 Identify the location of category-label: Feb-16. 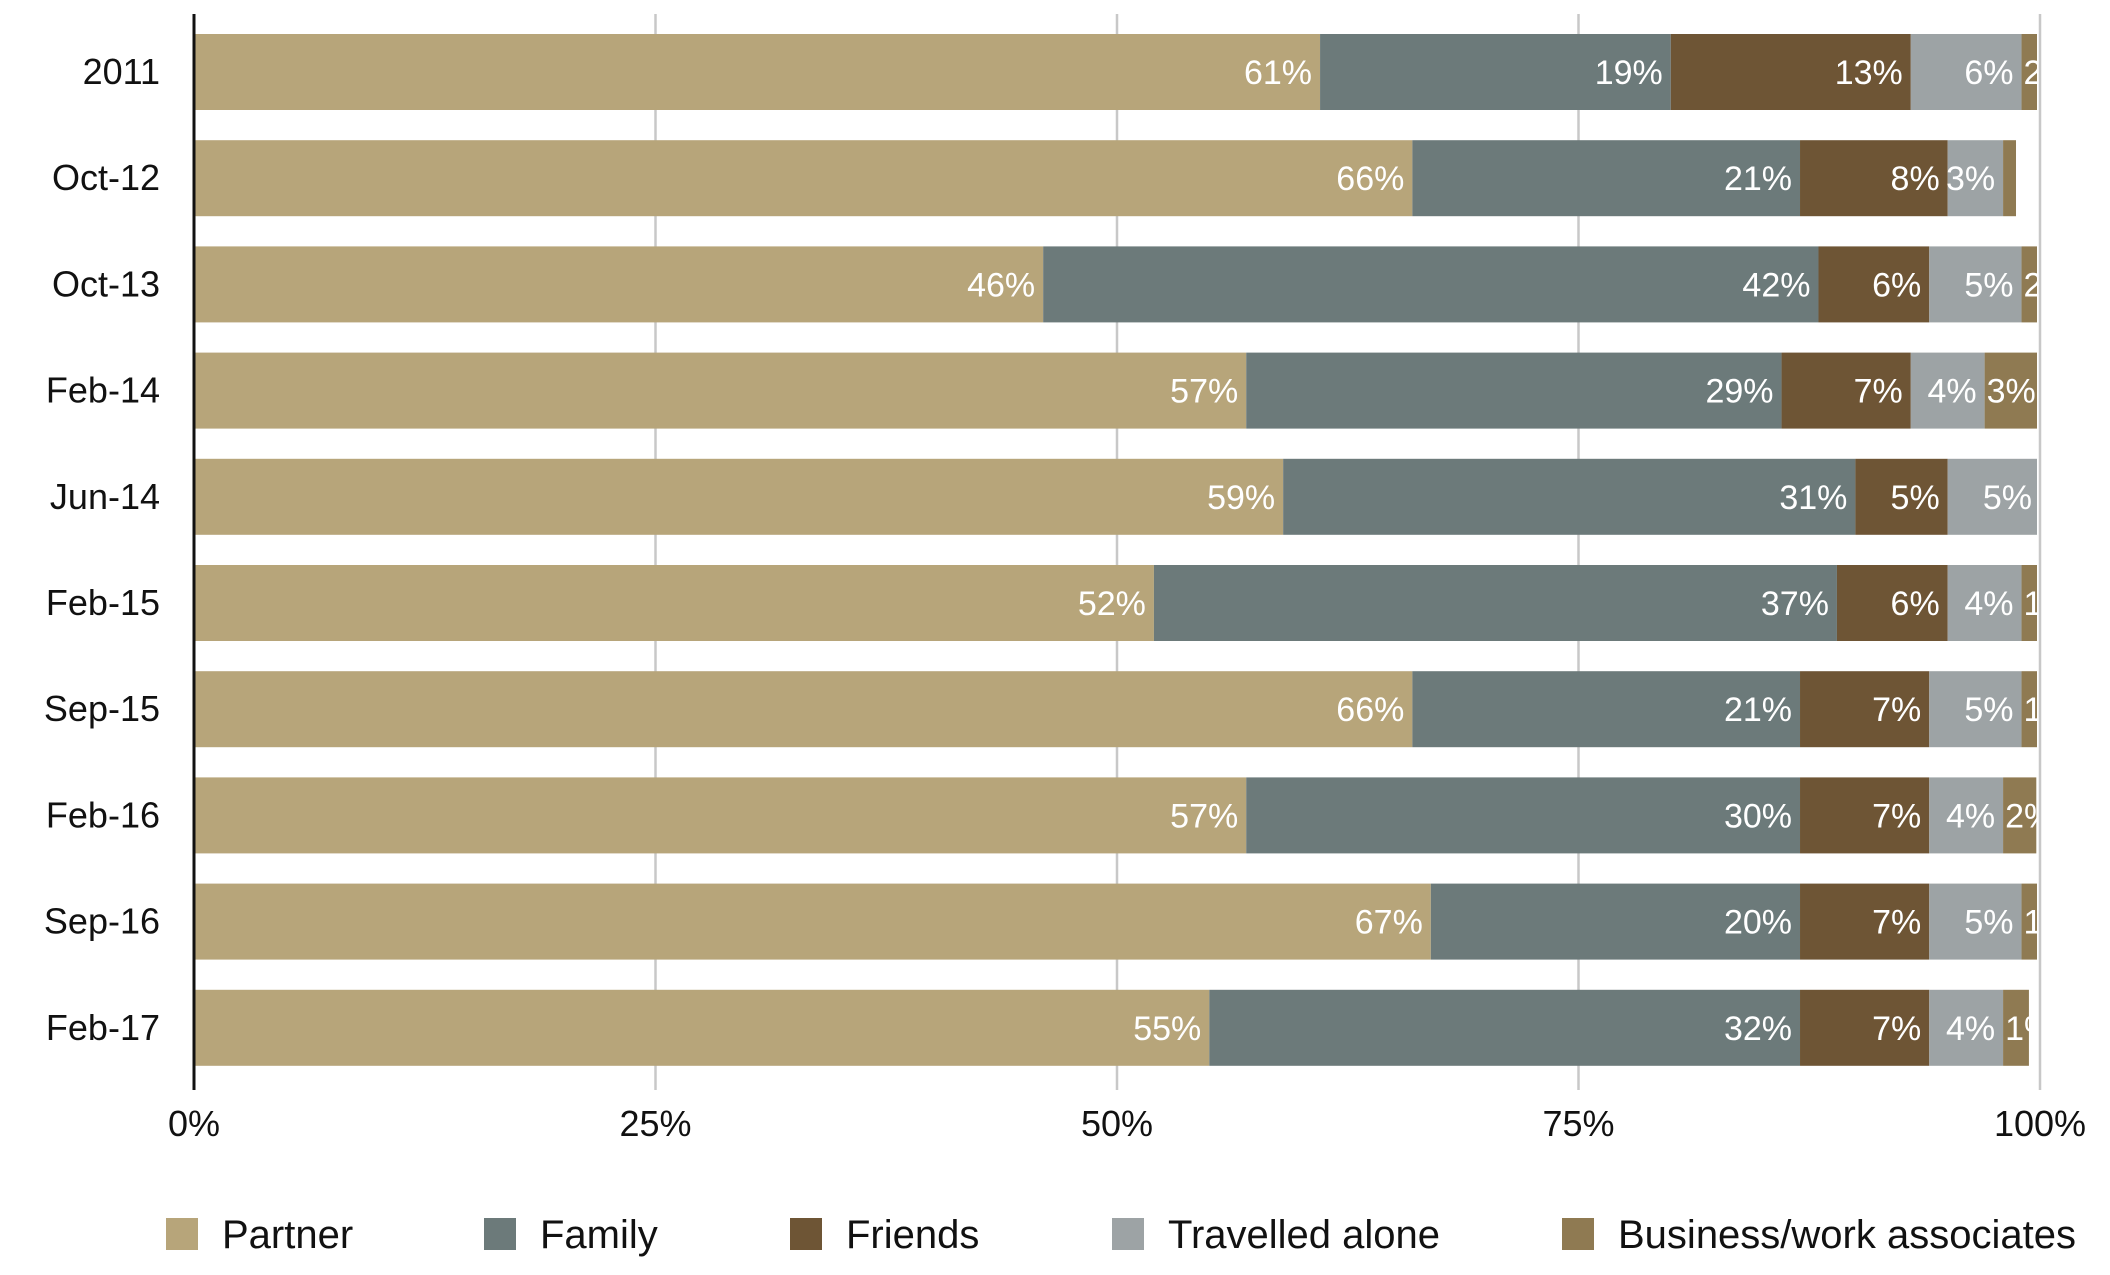
(103, 814).